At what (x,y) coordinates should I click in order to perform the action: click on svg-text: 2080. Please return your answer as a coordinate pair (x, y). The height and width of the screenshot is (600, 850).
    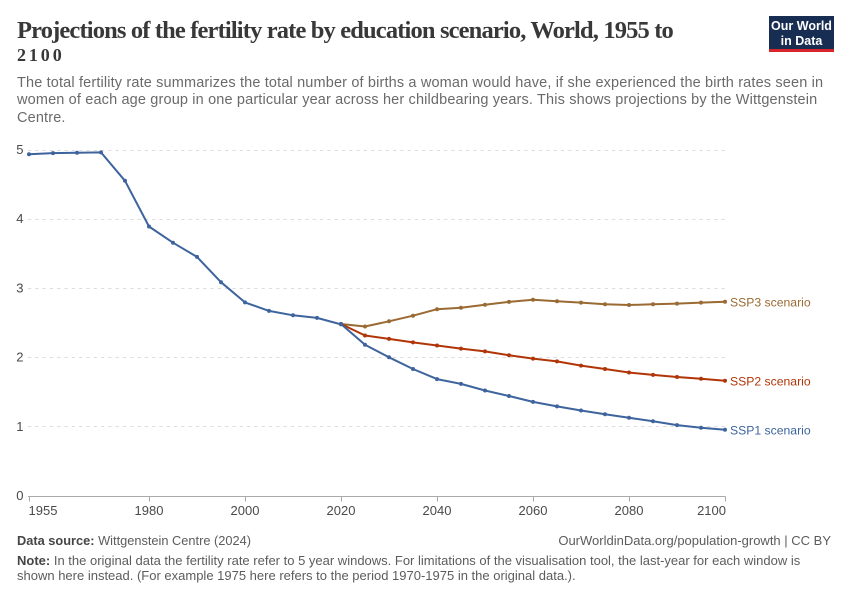
    Looking at the image, I should click on (629, 510).